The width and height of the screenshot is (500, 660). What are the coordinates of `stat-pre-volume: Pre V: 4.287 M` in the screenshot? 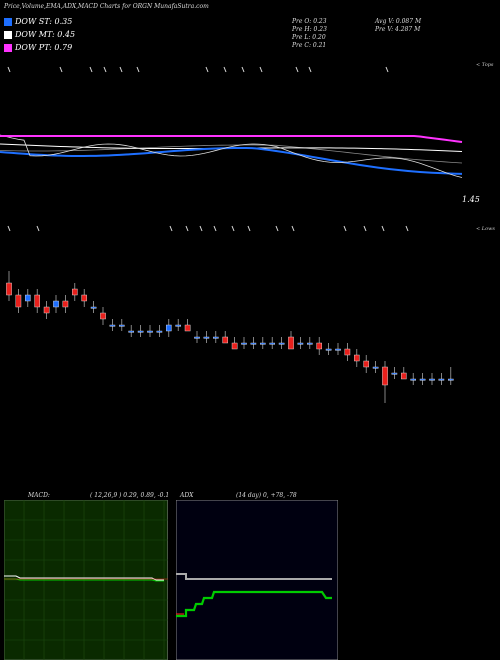 It's located at (398, 29).